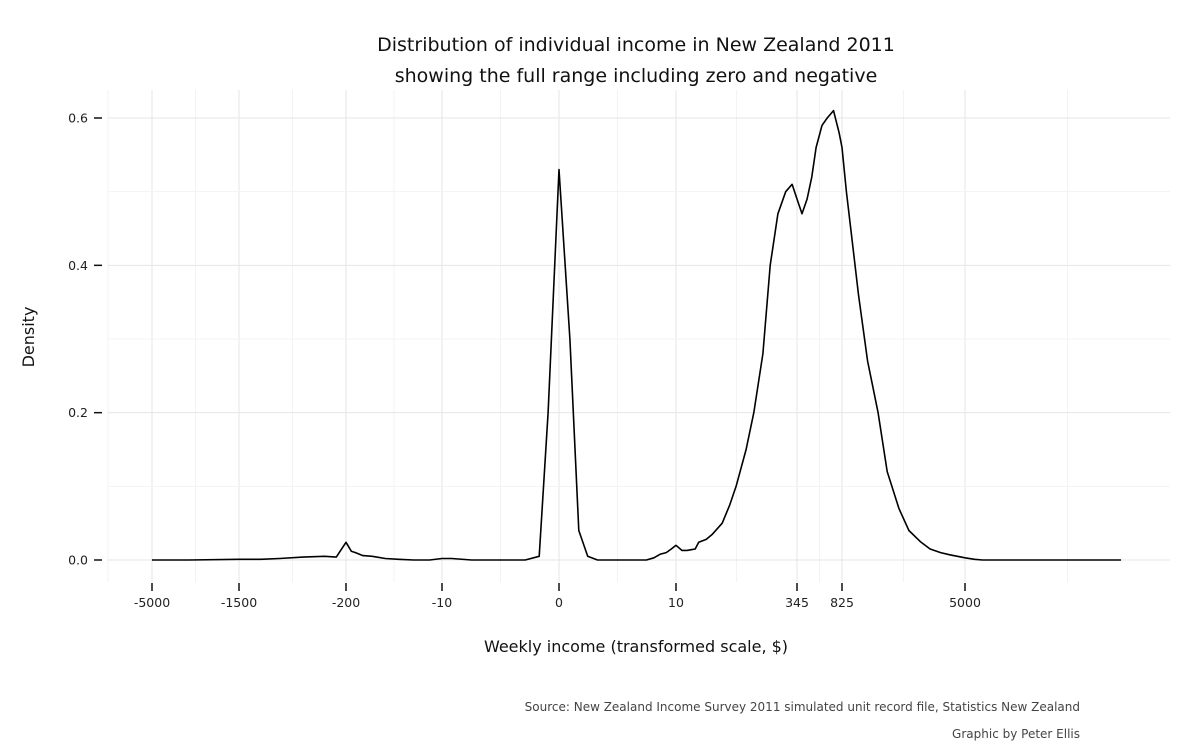 The height and width of the screenshot is (750, 1200). I want to click on x-tick-label: 825, so click(842, 602).